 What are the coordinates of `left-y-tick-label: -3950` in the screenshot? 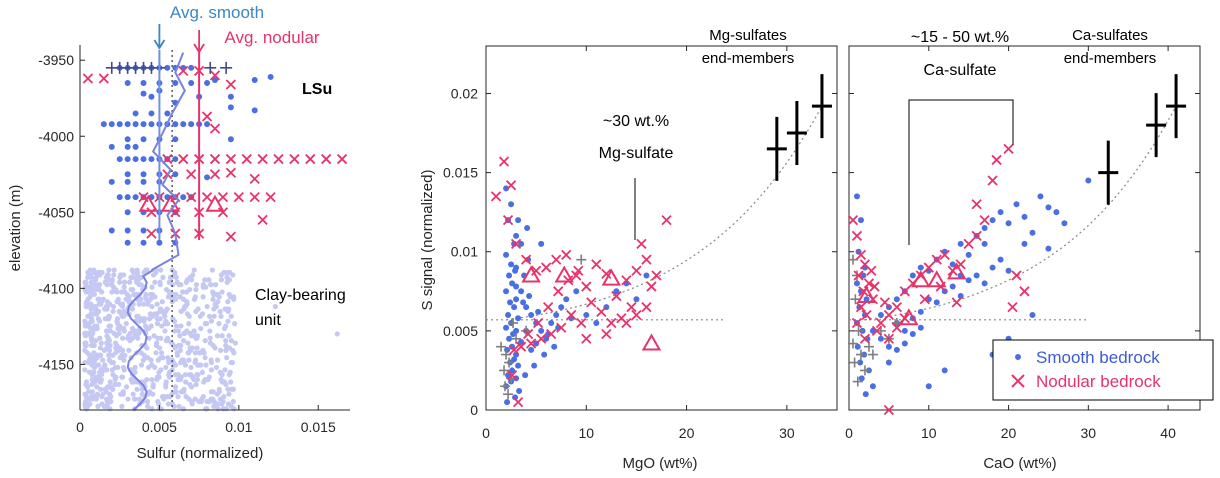 It's located at (56, 60).